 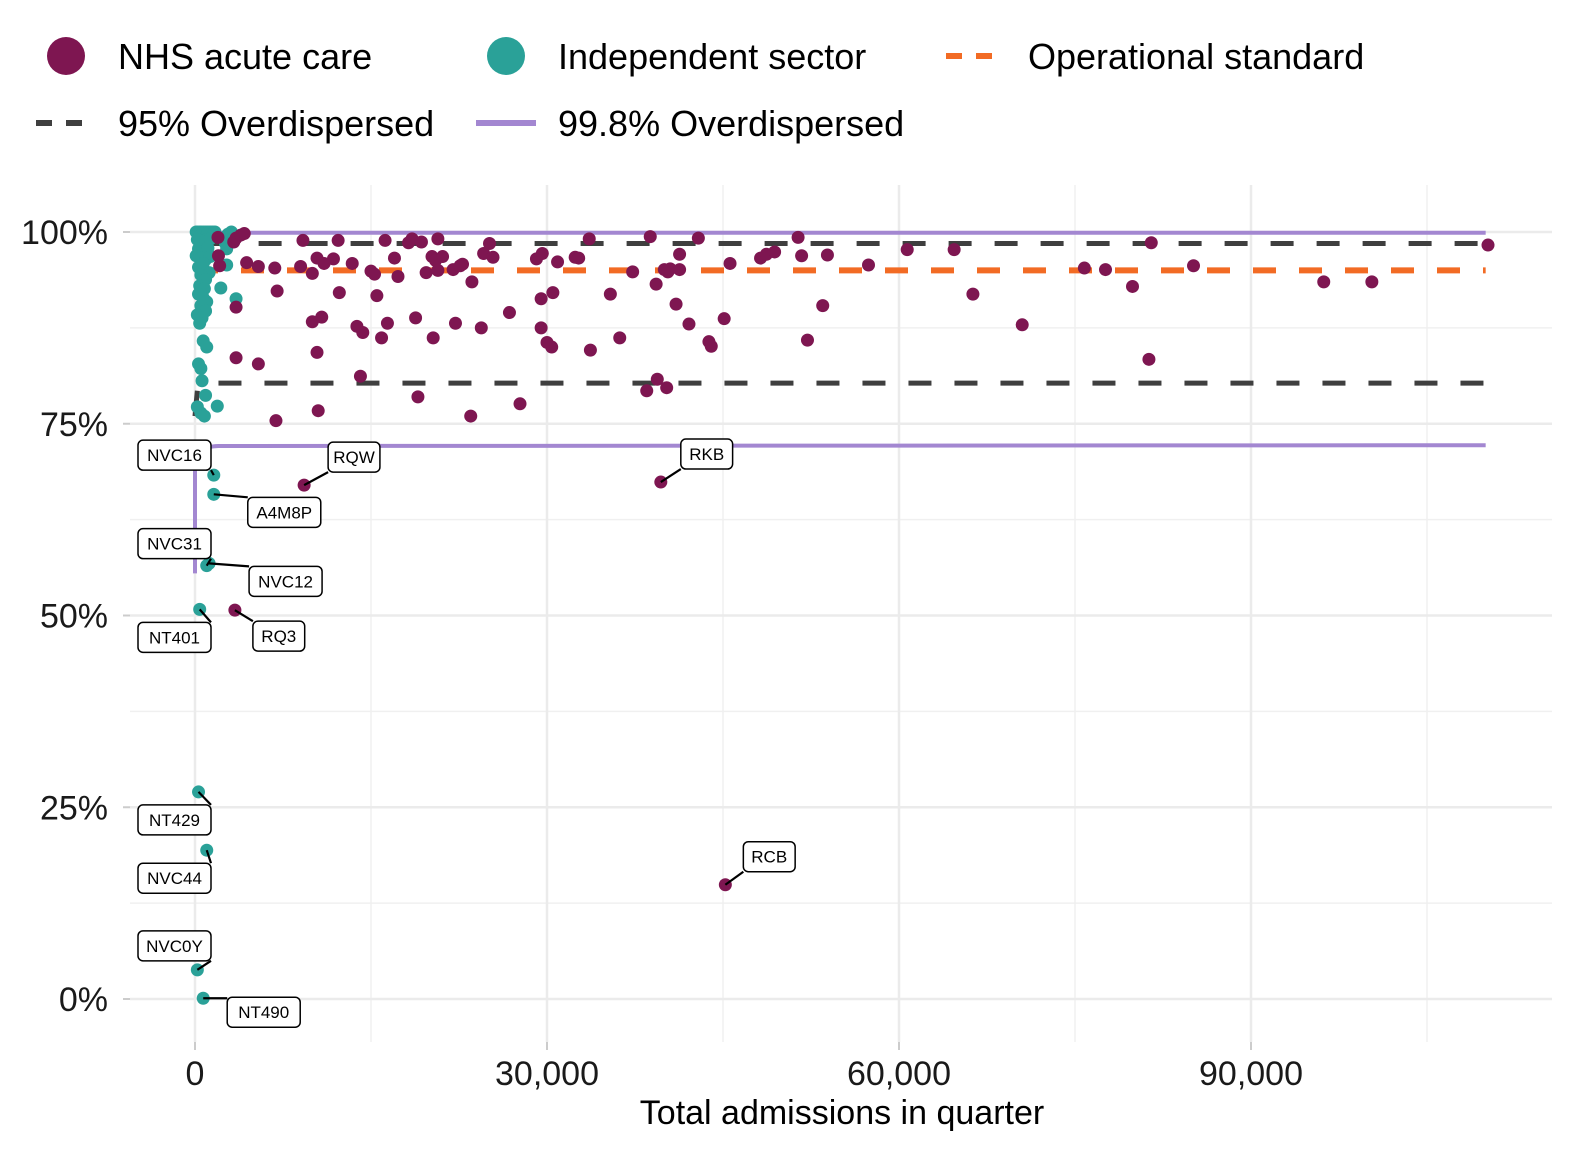 I want to click on x-axis-title: Total admissions in quarter, so click(x=842, y=1113).